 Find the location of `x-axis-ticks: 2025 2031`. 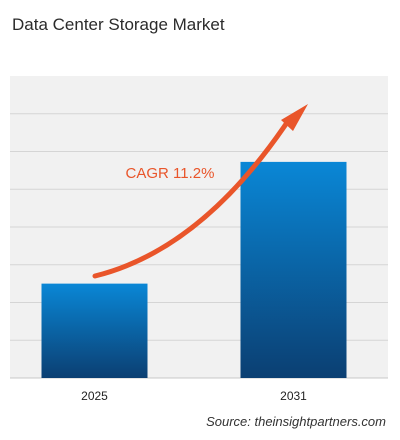

x-axis-ticks: 2025 2031 is located at coordinates (194, 396).